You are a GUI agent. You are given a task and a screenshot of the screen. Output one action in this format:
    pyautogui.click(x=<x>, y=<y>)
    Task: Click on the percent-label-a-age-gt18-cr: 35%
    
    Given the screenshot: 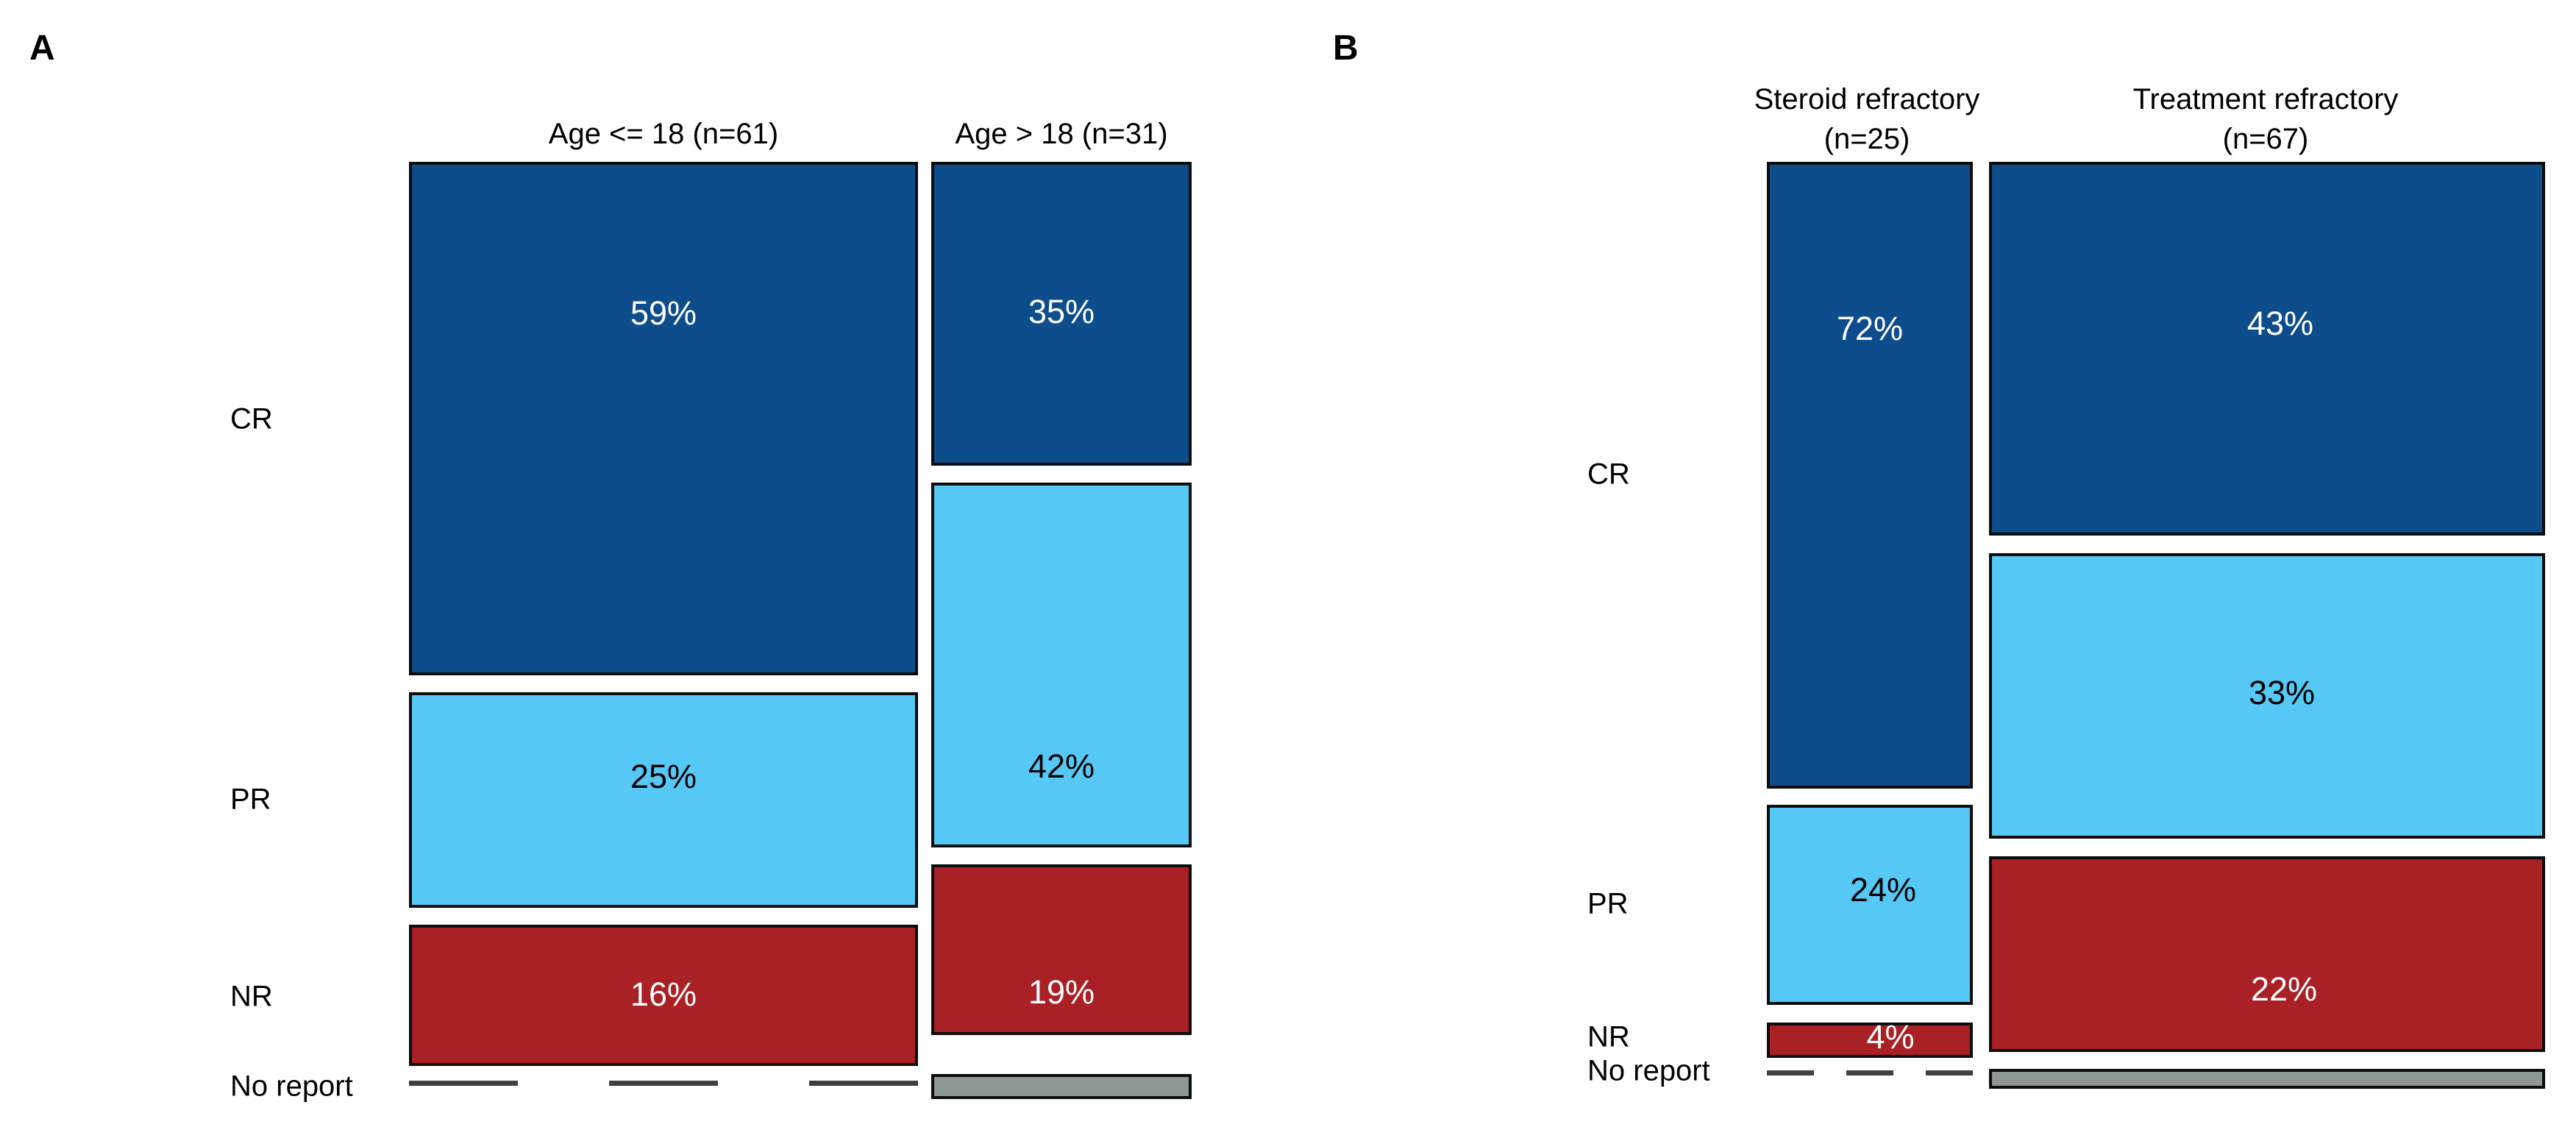 What is the action you would take?
    pyautogui.click(x=1061, y=311)
    